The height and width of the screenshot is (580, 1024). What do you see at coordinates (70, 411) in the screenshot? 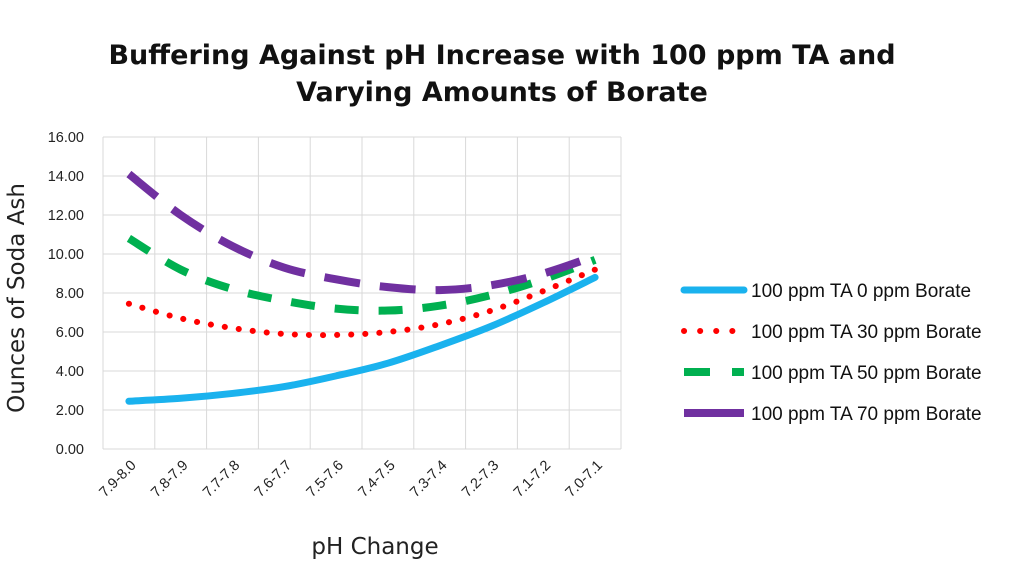
I see `y-tick-label: 2.00` at bounding box center [70, 411].